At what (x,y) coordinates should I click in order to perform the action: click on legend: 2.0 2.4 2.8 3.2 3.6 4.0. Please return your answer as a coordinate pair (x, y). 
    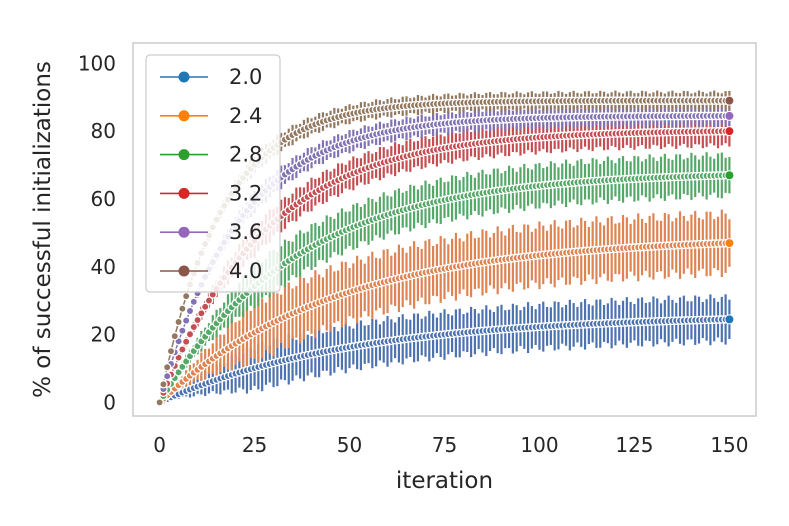
    Looking at the image, I should click on (213, 173).